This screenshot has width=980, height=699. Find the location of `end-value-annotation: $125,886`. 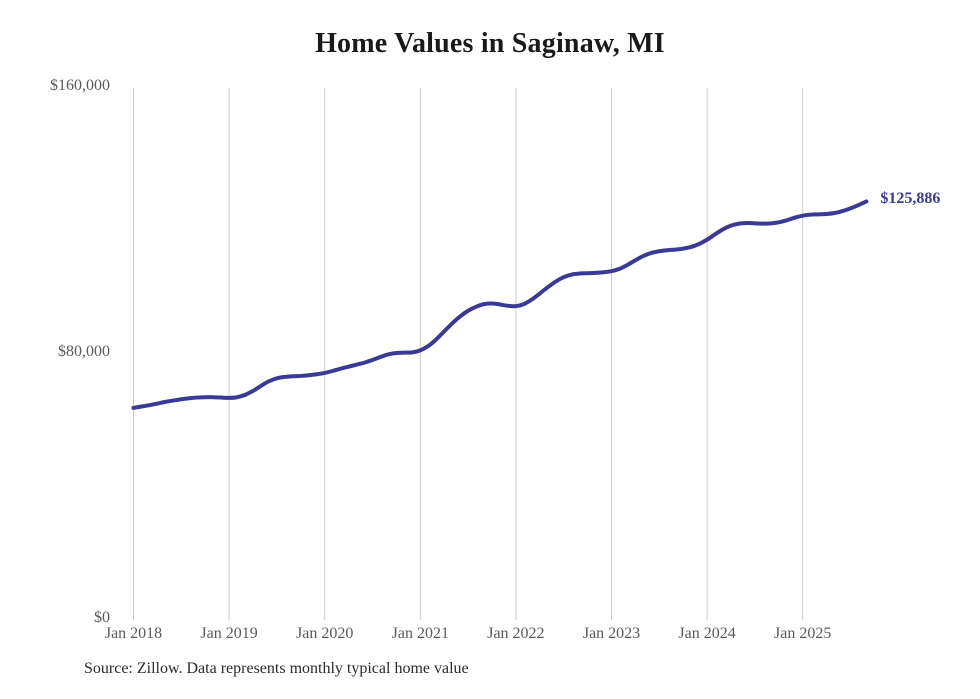

end-value-annotation: $125,886 is located at coordinates (910, 199).